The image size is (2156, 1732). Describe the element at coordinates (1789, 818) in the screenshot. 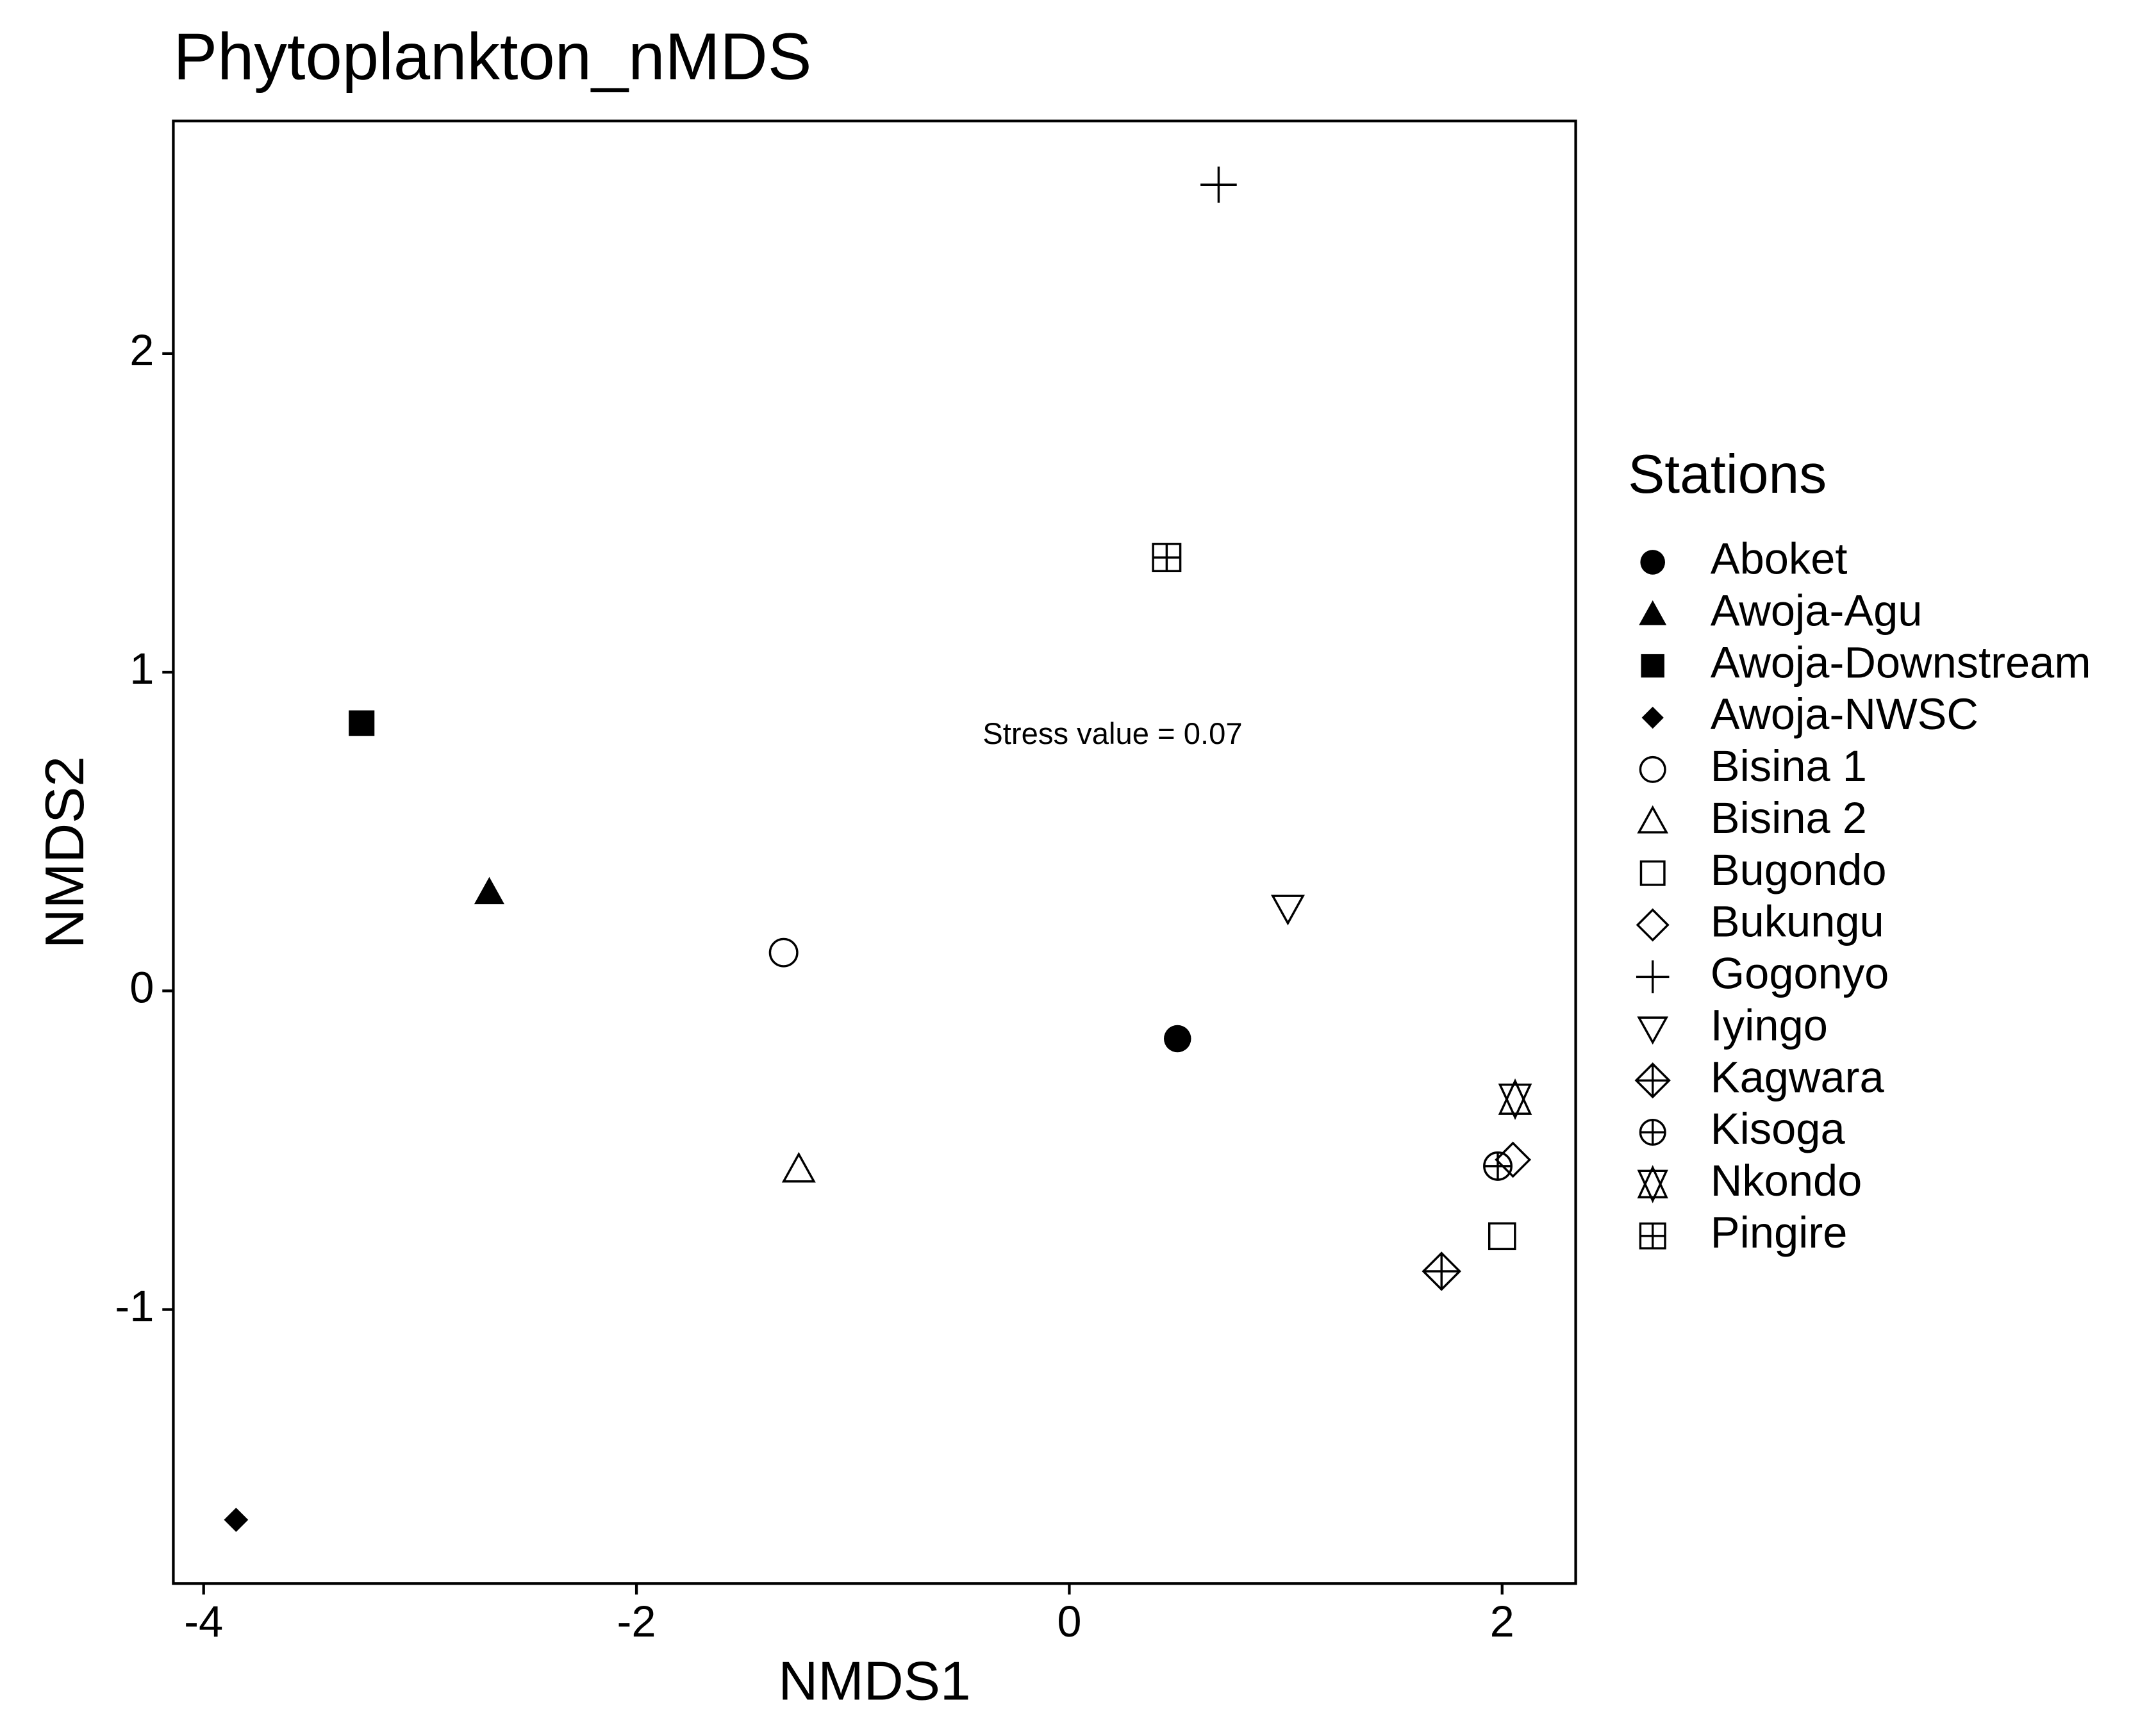

I see `legend-label: Bisina 2` at that location.